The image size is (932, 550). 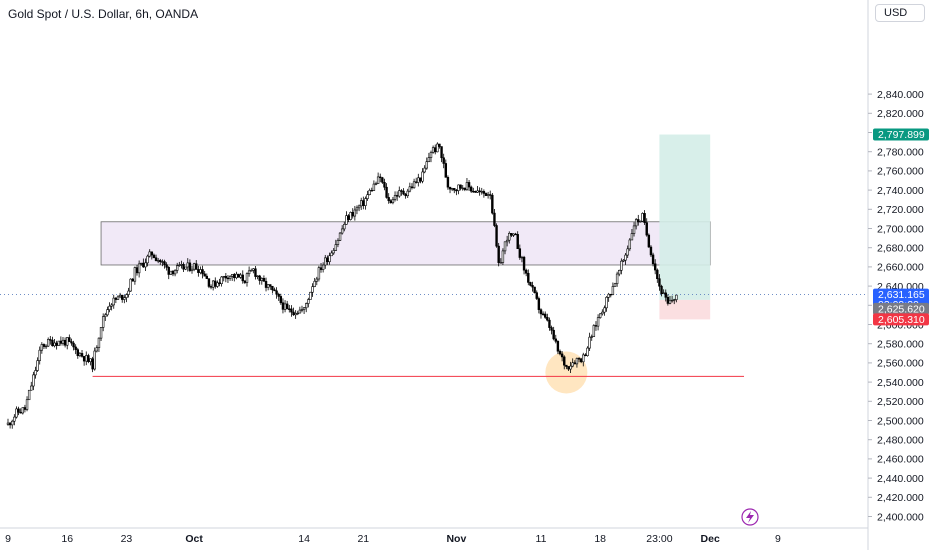 What do you see at coordinates (750, 517) in the screenshot?
I see `lightning-icon` at bounding box center [750, 517].